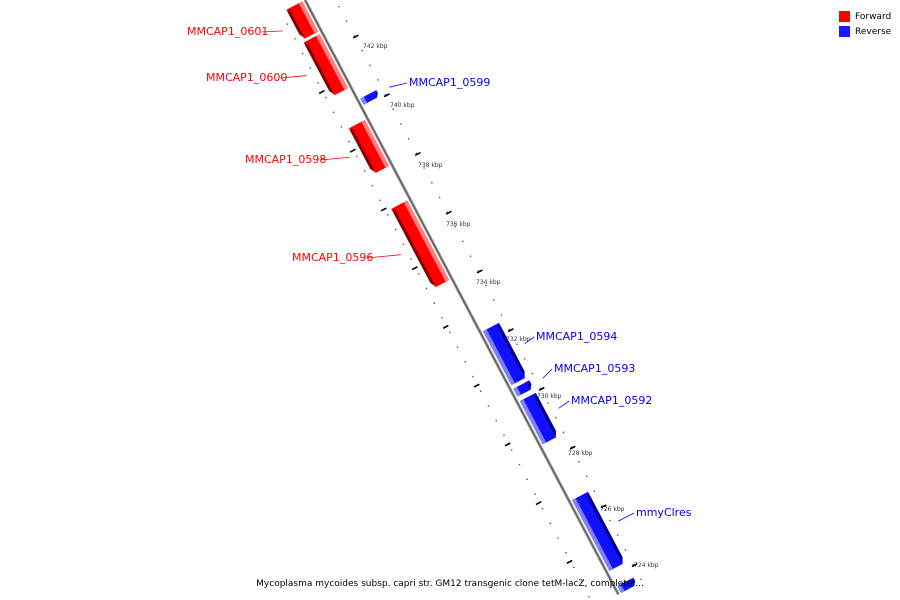 The height and width of the screenshot is (600, 900). Describe the element at coordinates (595, 368) in the screenshot. I see `gene-label: MMCAP1_0593` at that location.